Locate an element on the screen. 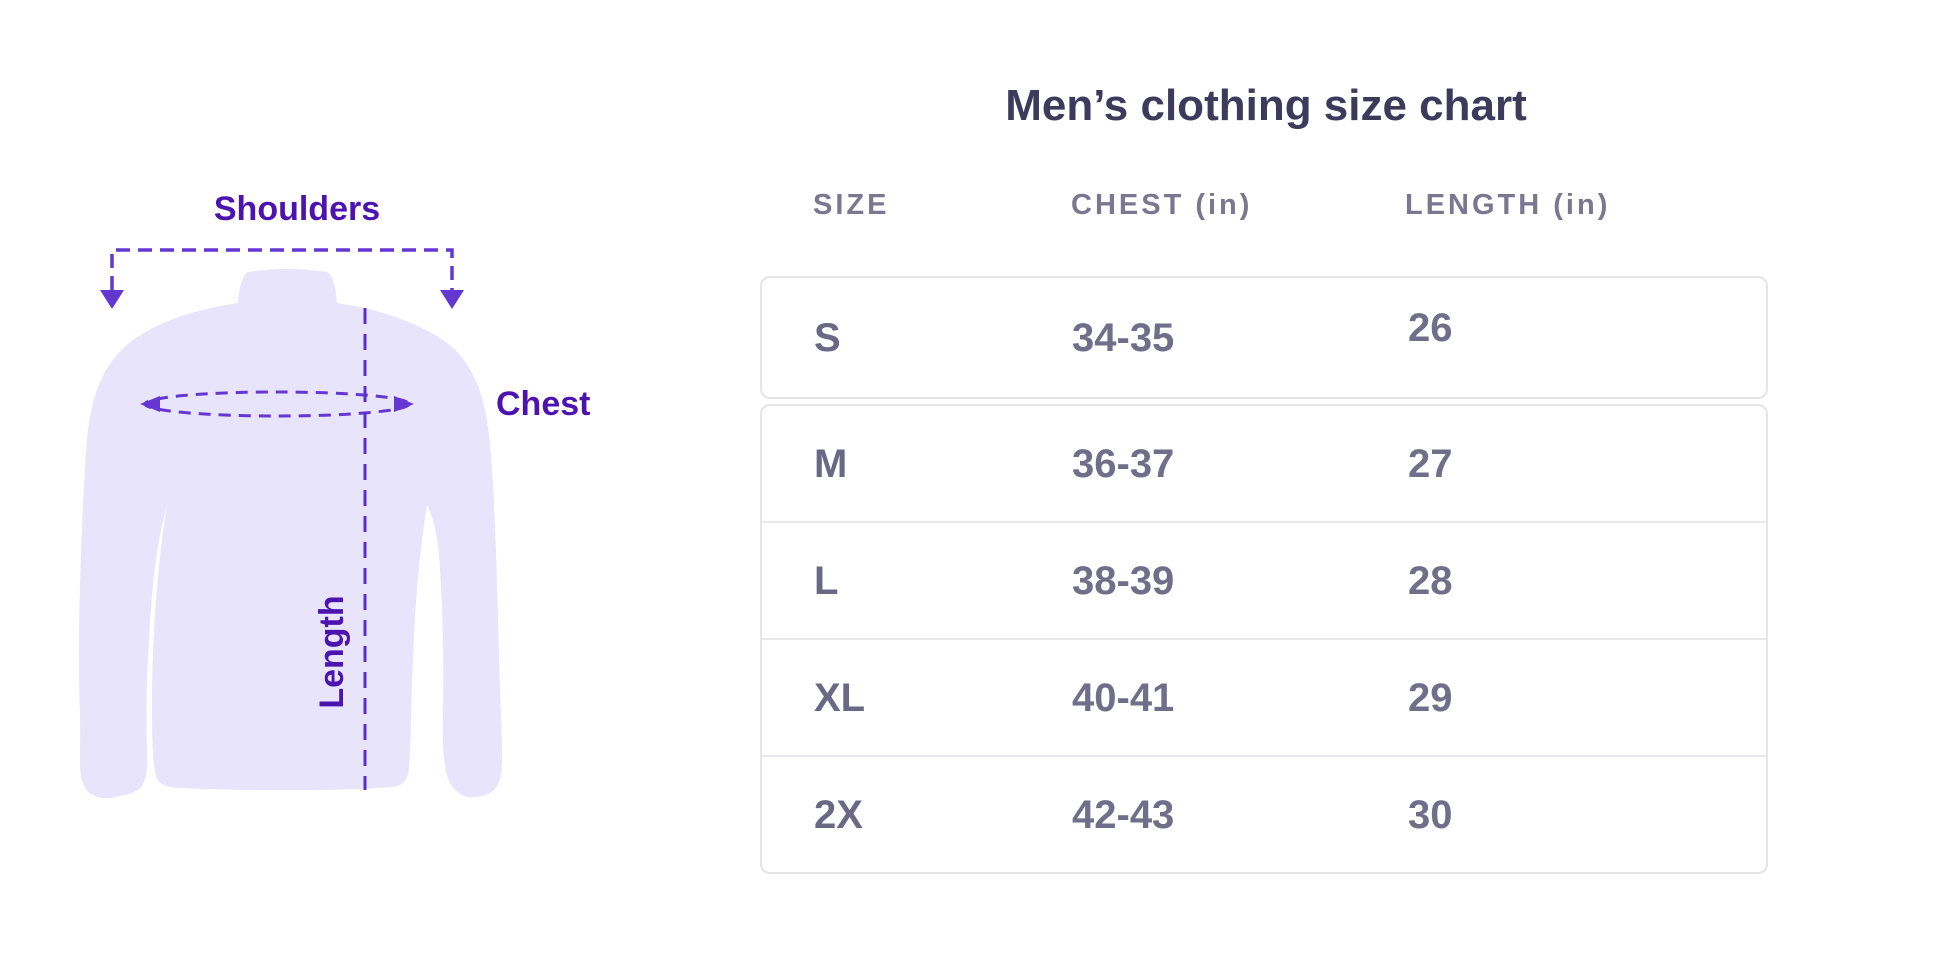  table-row: S 34-35 26 is located at coordinates (1264, 337).